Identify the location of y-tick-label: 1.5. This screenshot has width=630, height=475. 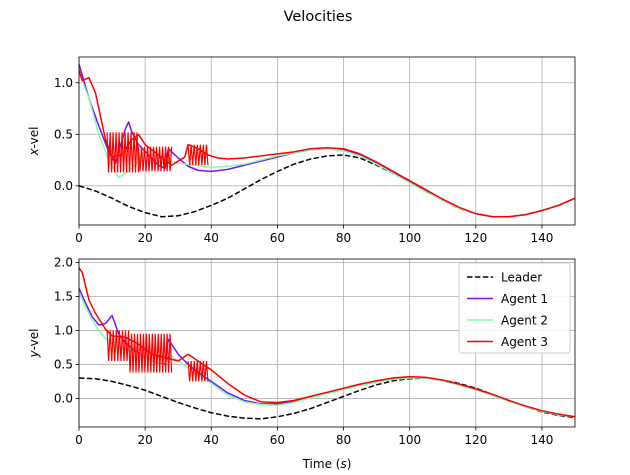
(63, 297).